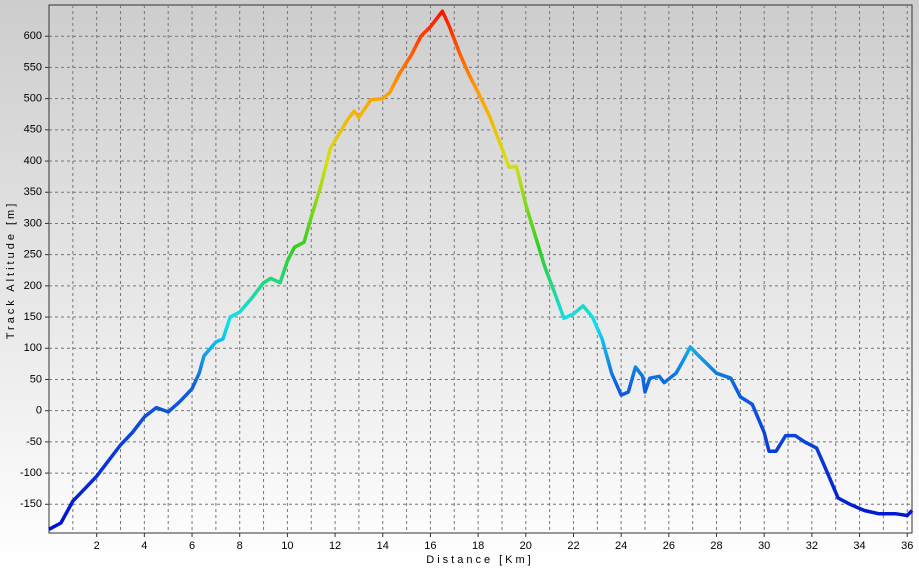 The image size is (919, 572). Describe the element at coordinates (34, 442) in the screenshot. I see `y-tick-label: -50` at that location.